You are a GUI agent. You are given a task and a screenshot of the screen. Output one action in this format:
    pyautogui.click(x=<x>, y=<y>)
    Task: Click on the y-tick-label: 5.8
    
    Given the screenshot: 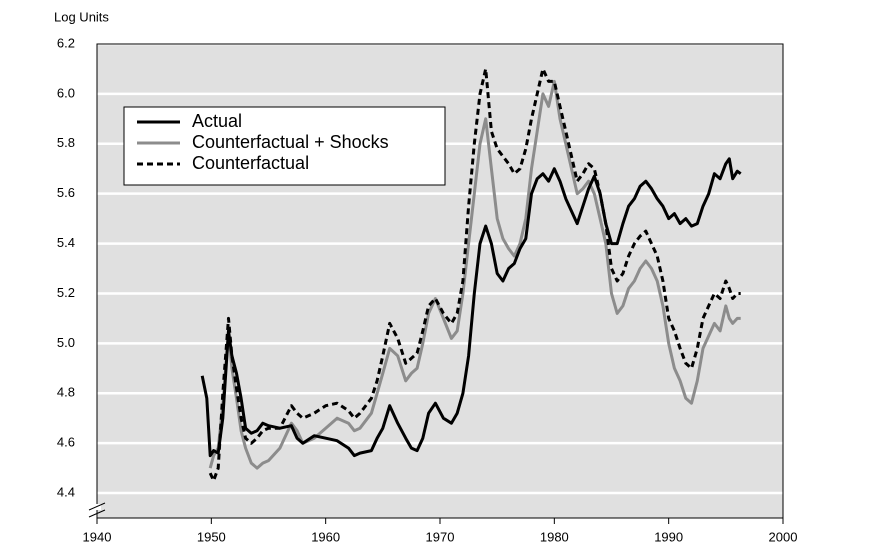 What is the action you would take?
    pyautogui.click(x=66, y=142)
    